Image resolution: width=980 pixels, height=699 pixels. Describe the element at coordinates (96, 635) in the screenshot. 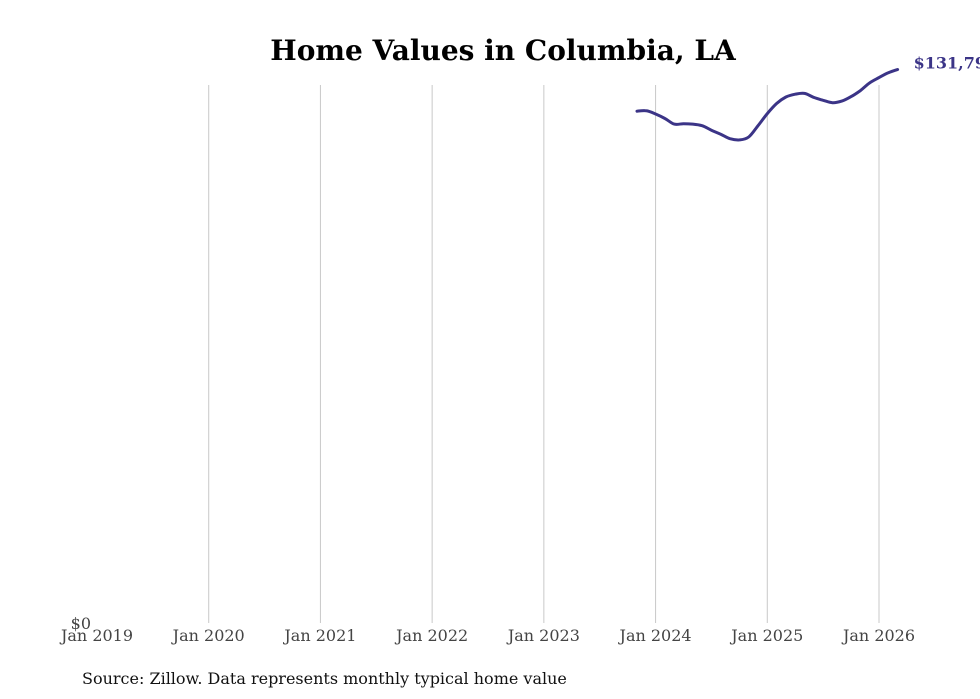

I see `x-tick-label: Jan 2019` at that location.